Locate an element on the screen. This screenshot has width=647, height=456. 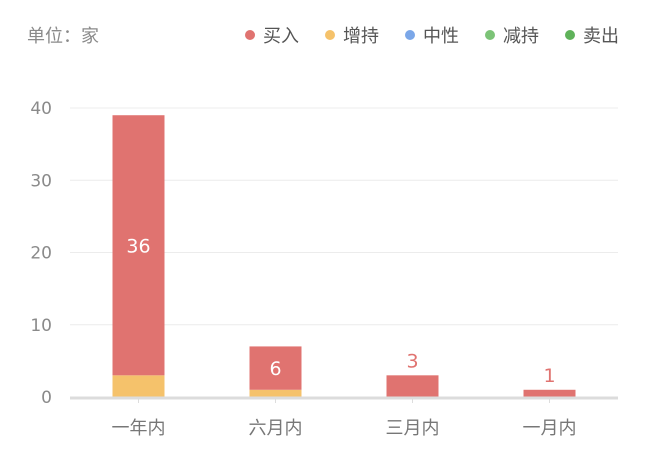
x-tick-label: 一年内 is located at coordinates (139, 428).